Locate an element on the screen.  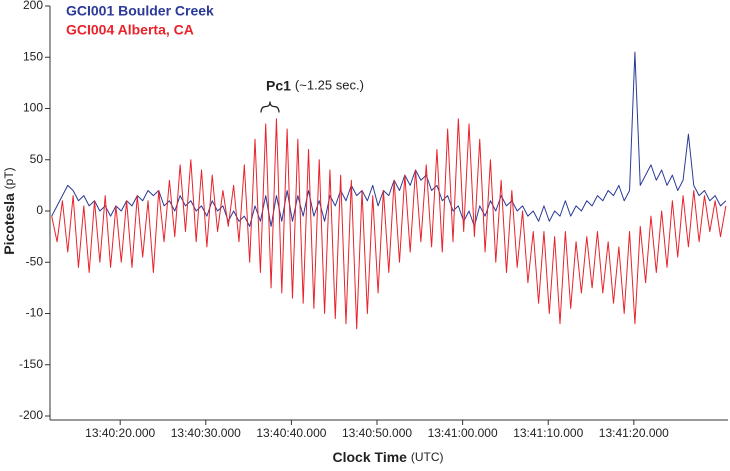
legend-label: GCI001 Boulder Creek is located at coordinates (140, 11).